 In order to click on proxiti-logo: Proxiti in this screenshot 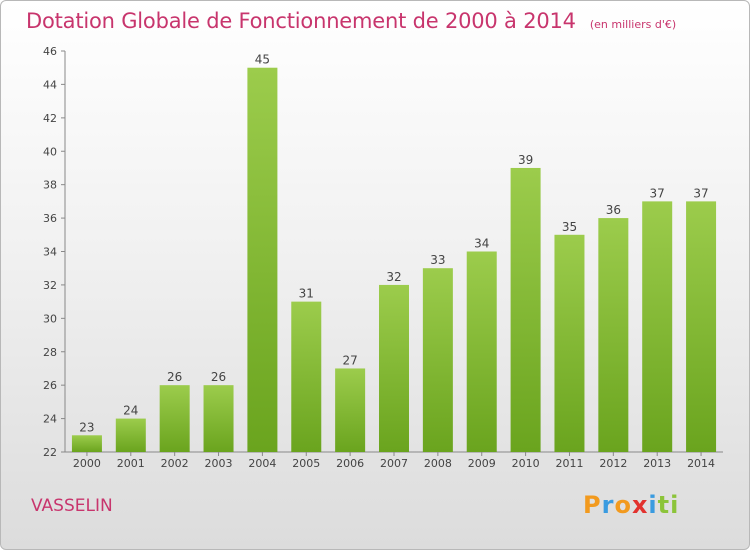, I will do `click(631, 505)`.